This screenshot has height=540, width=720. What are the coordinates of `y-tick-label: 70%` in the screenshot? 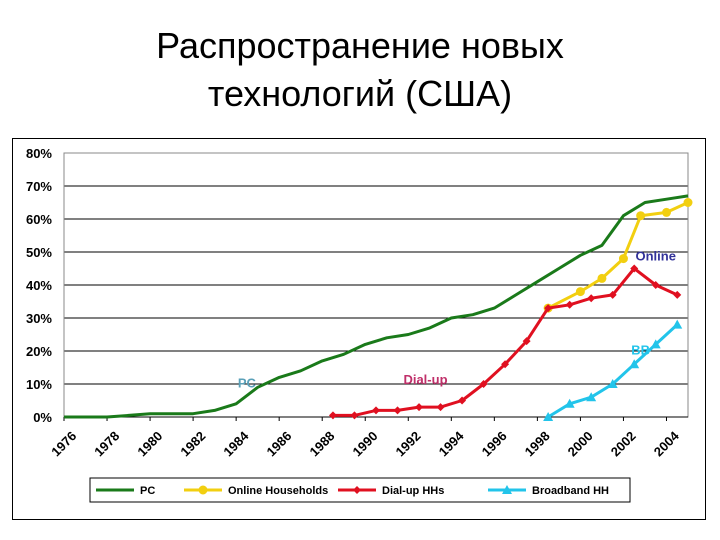 It's located at (39, 186).